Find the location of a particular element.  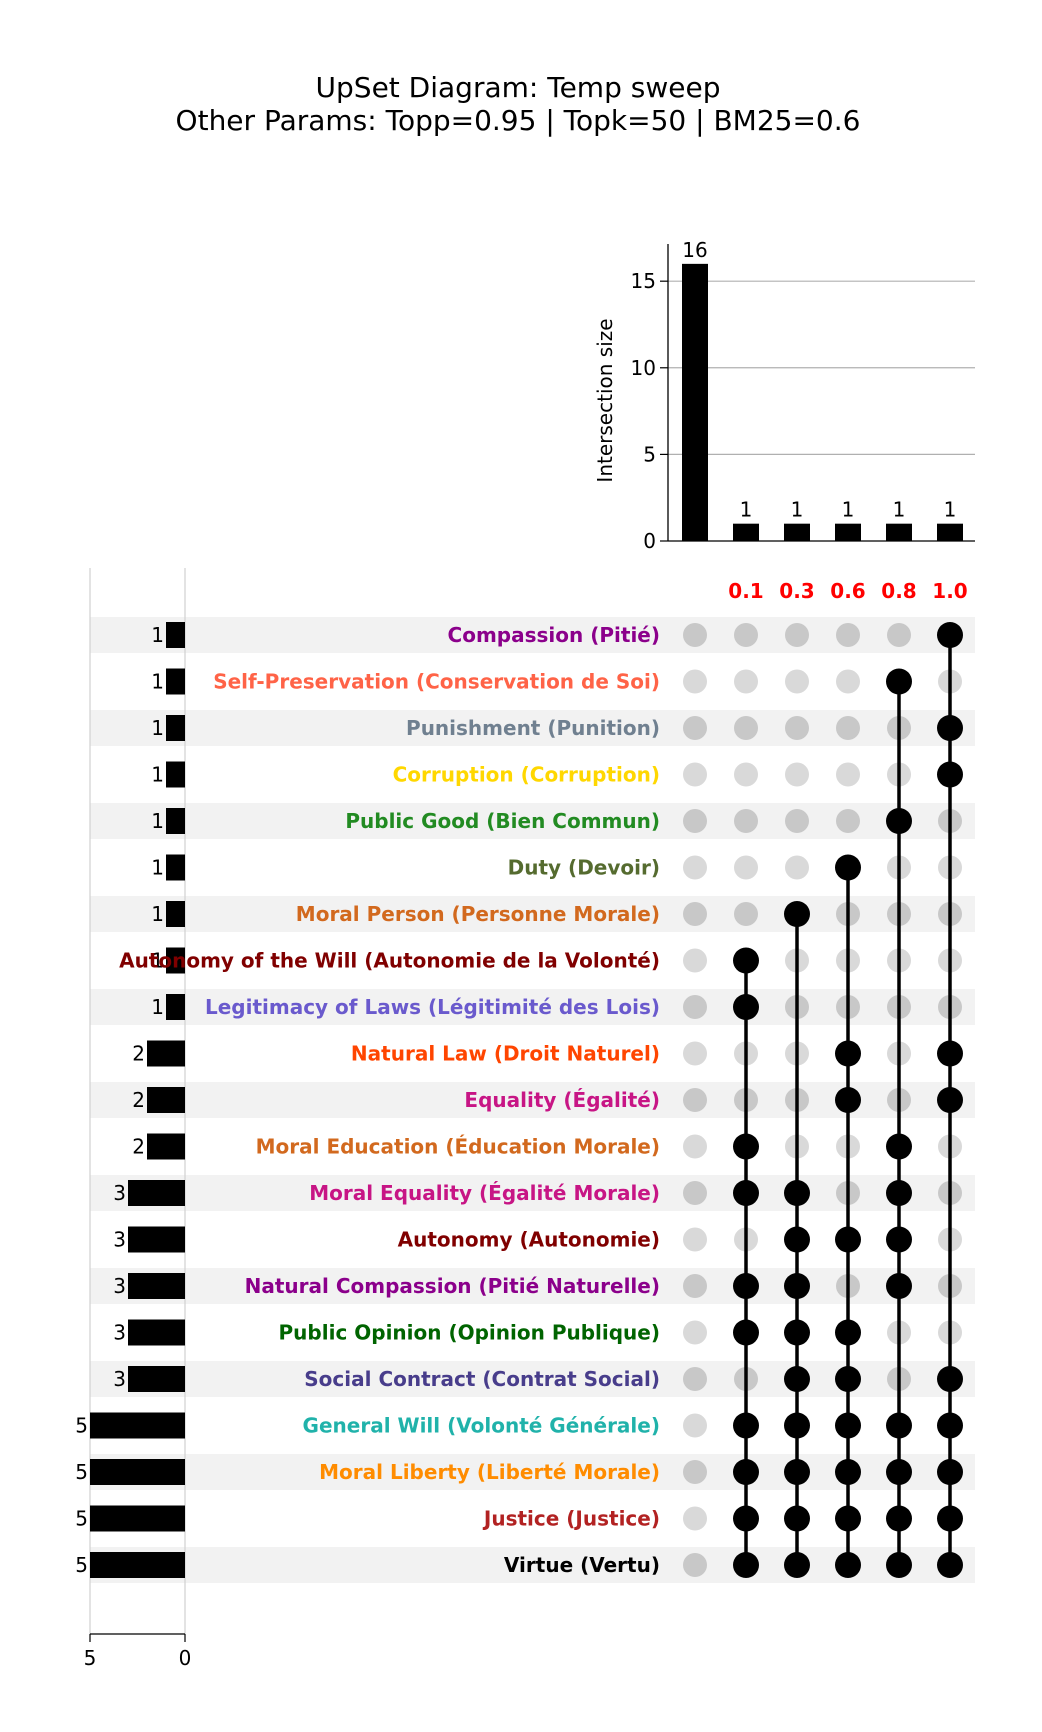

chart-title: UpSet Diagram: Temp sweep is located at coordinates (518, 87).